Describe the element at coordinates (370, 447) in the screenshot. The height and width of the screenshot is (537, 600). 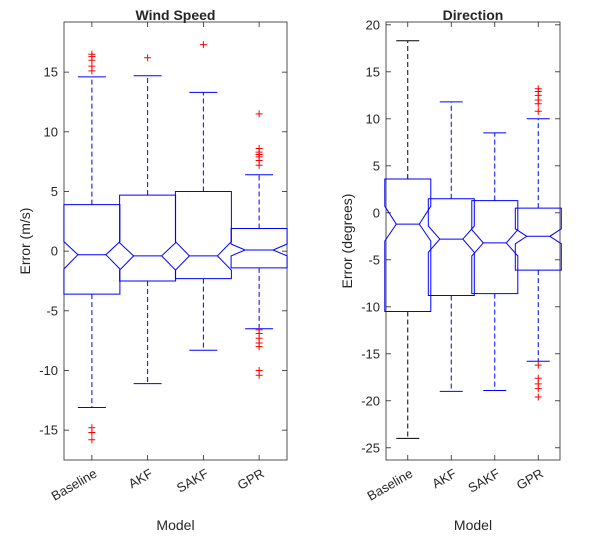
I see `y-tick-label: -25` at that location.